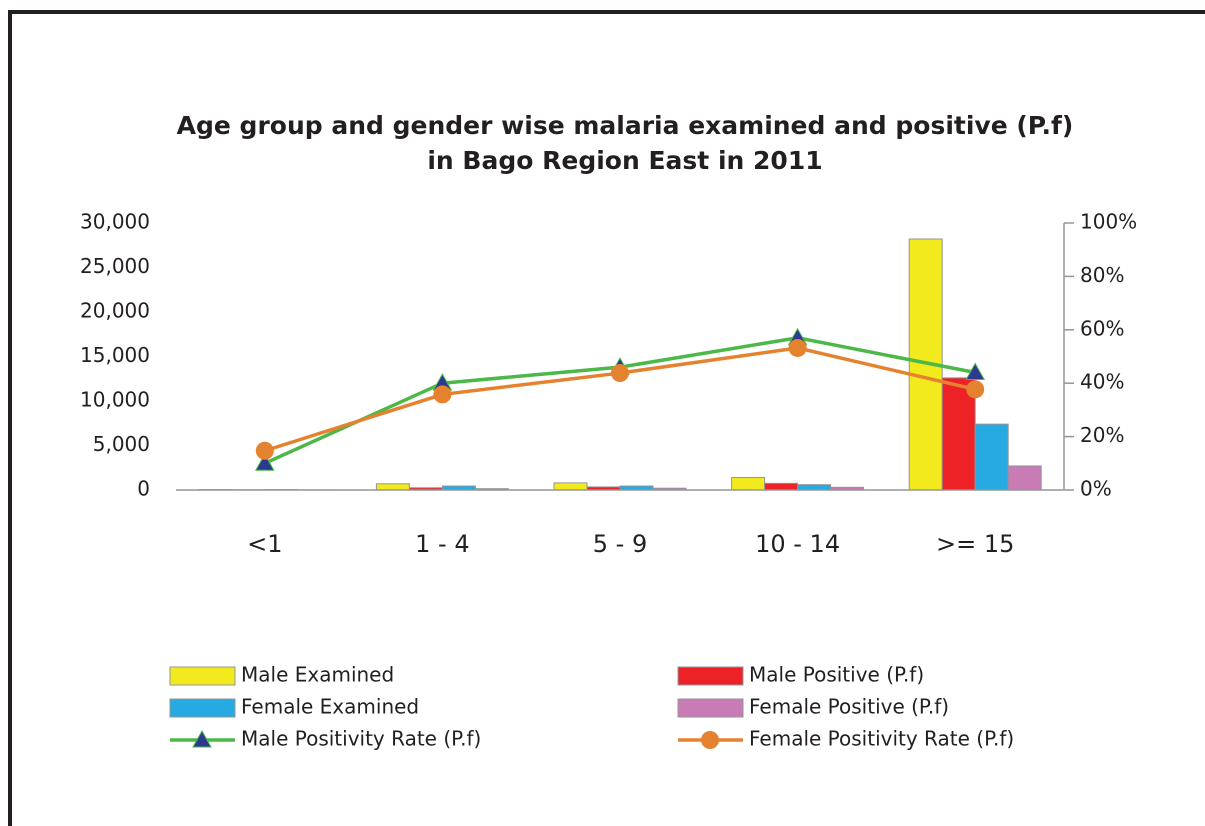 Image resolution: width=1205 pixels, height=826 pixels. I want to click on x-tick-label: >= 15, so click(975, 544).